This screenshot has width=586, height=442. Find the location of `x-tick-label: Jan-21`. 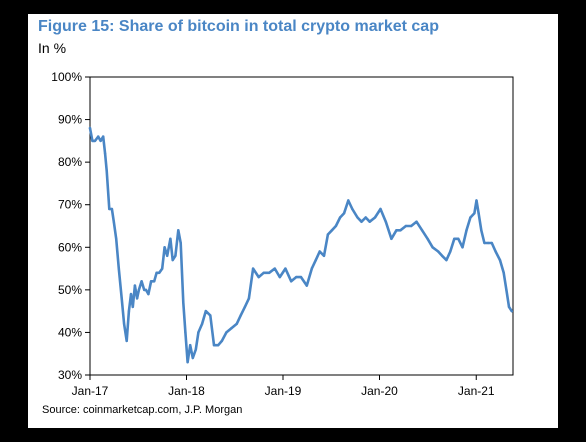

x-tick-label: Jan-21 is located at coordinates (476, 391).